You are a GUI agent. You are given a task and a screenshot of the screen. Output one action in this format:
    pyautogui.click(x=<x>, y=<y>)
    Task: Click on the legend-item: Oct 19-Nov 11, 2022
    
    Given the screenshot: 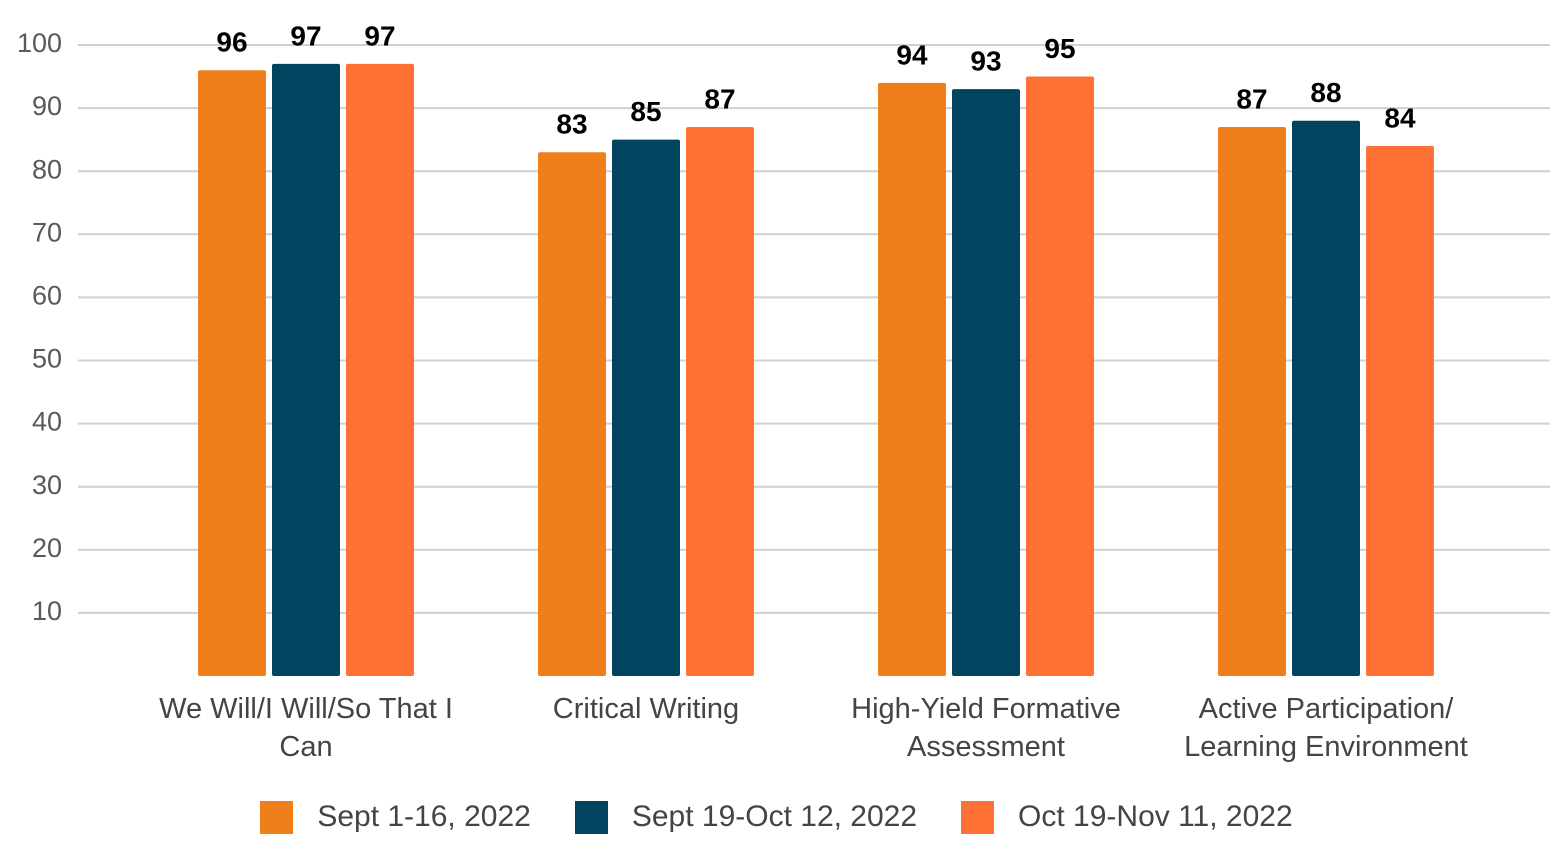 What is the action you would take?
    pyautogui.click(x=1127, y=817)
    